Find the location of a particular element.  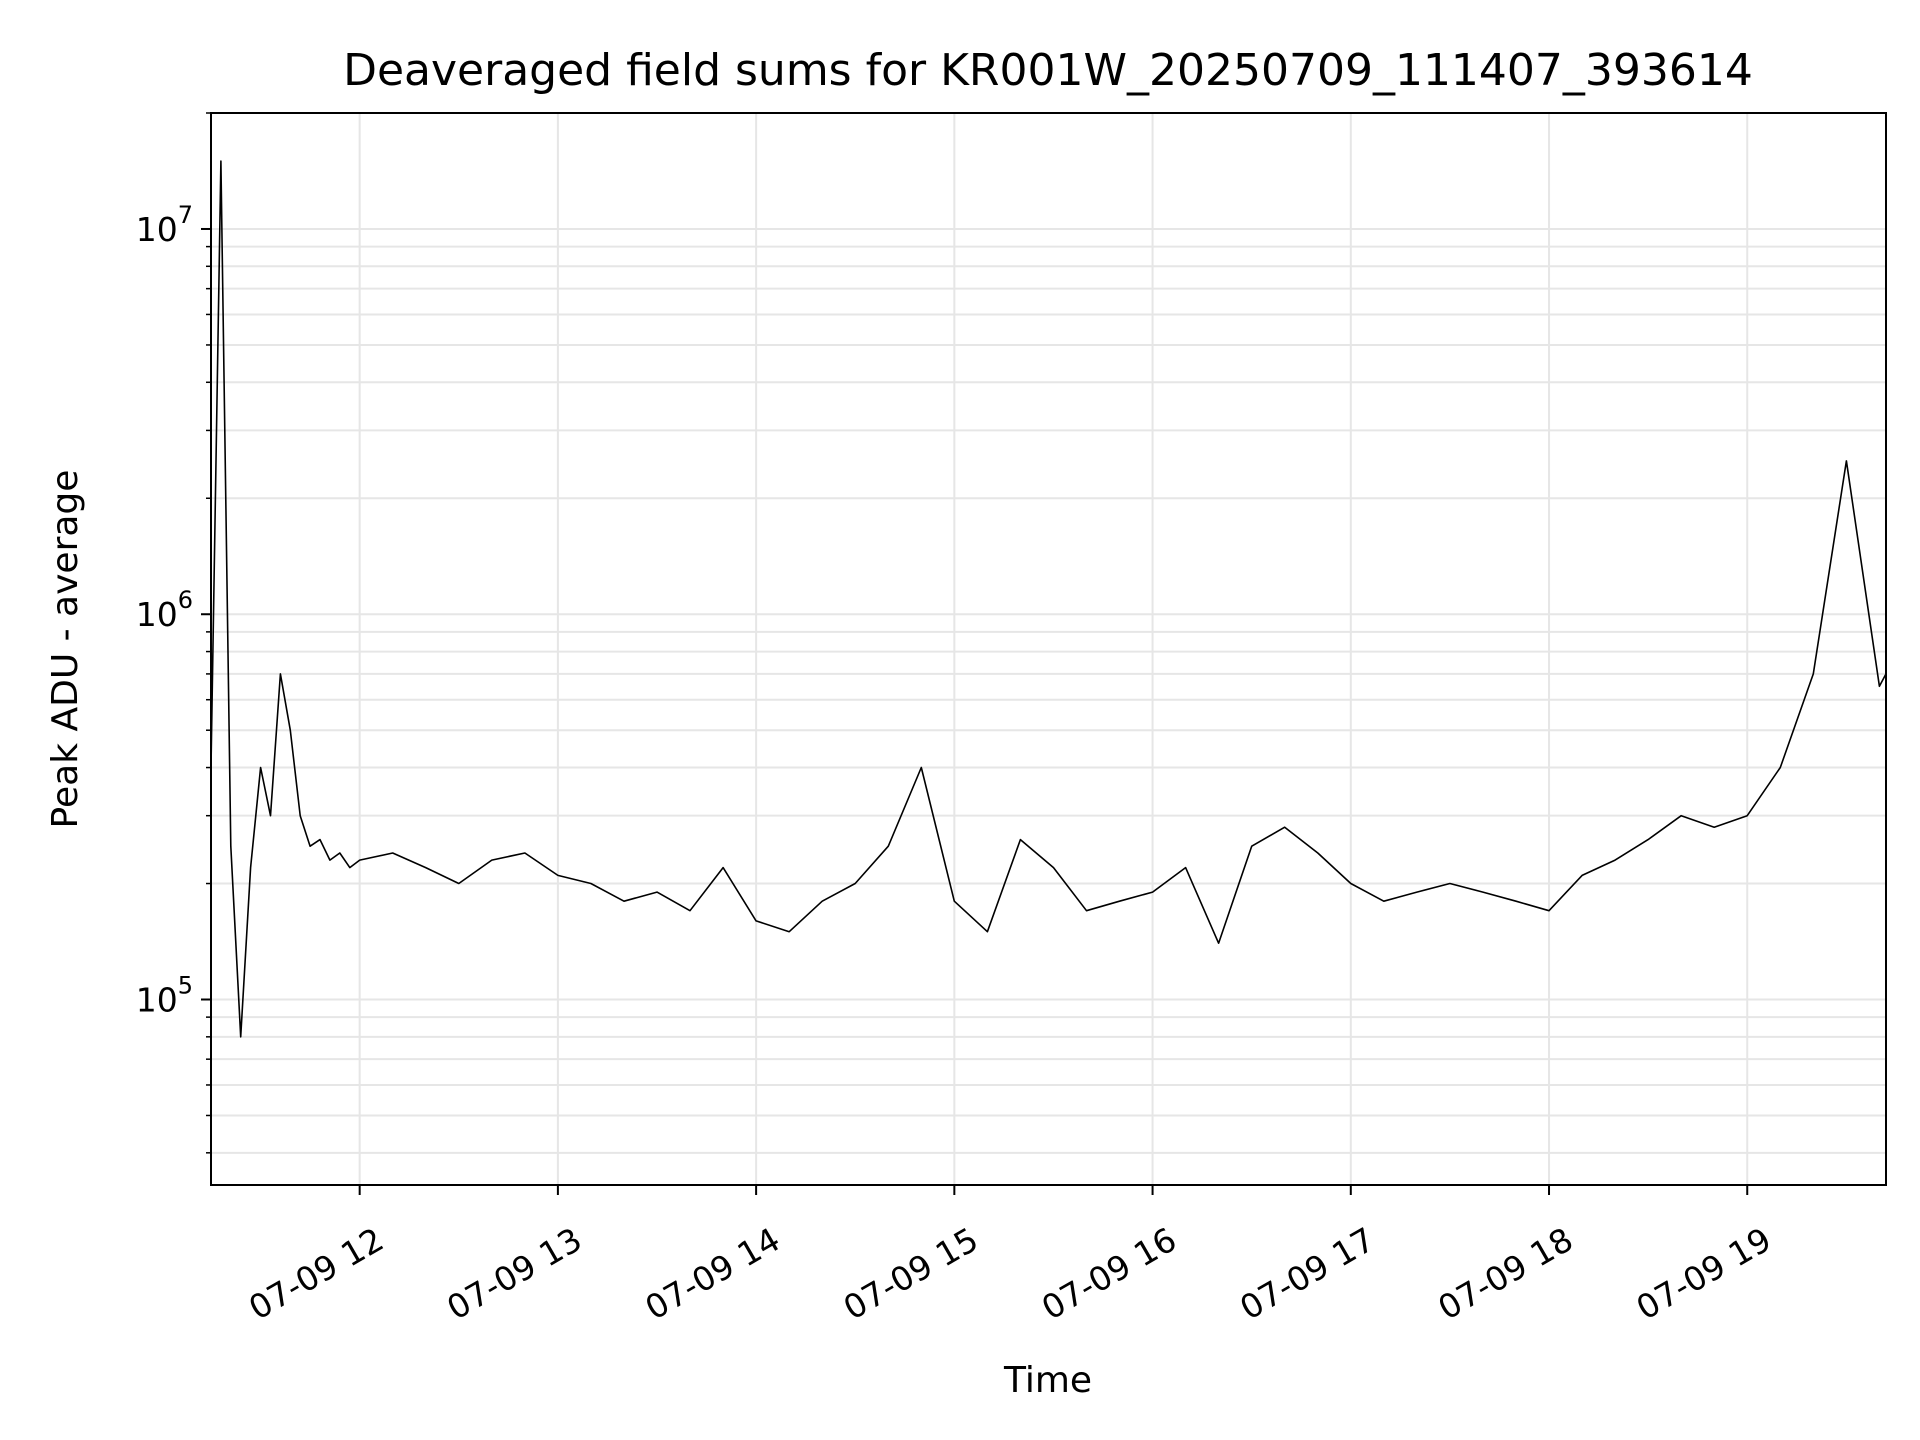

y-tick-exponent: 7 is located at coordinates (185, 215).